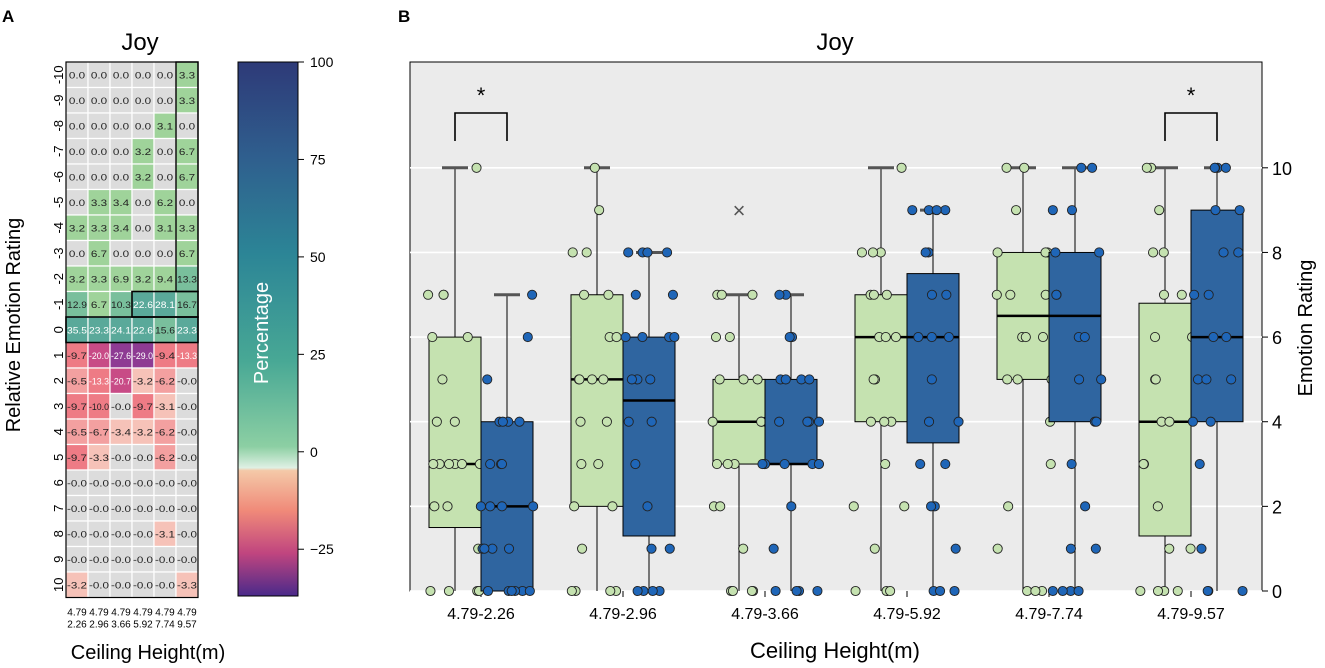 The image size is (1325, 668). What do you see at coordinates (165, 356) in the screenshot?
I see `heatmap-cell-value: -9.4` at bounding box center [165, 356].